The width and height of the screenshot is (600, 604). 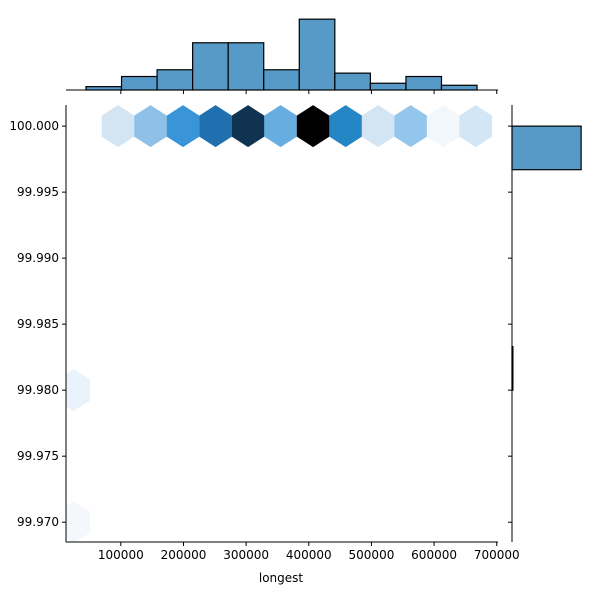 What do you see at coordinates (34, 126) in the screenshot?
I see `y-tick-label: 100.000` at bounding box center [34, 126].